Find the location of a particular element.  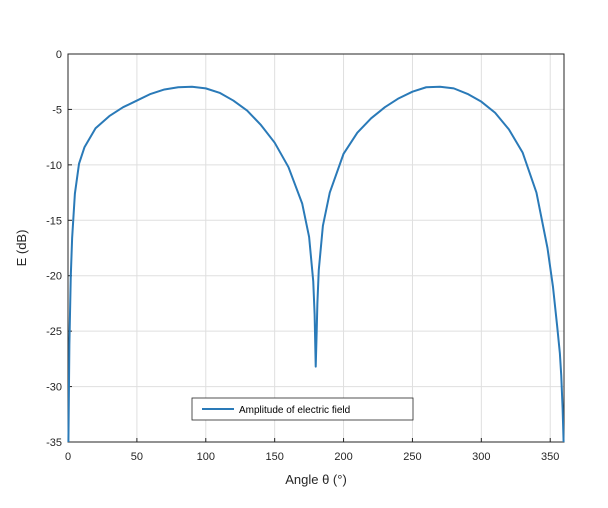

y-tick-label: -20 is located at coordinates (54, 277).